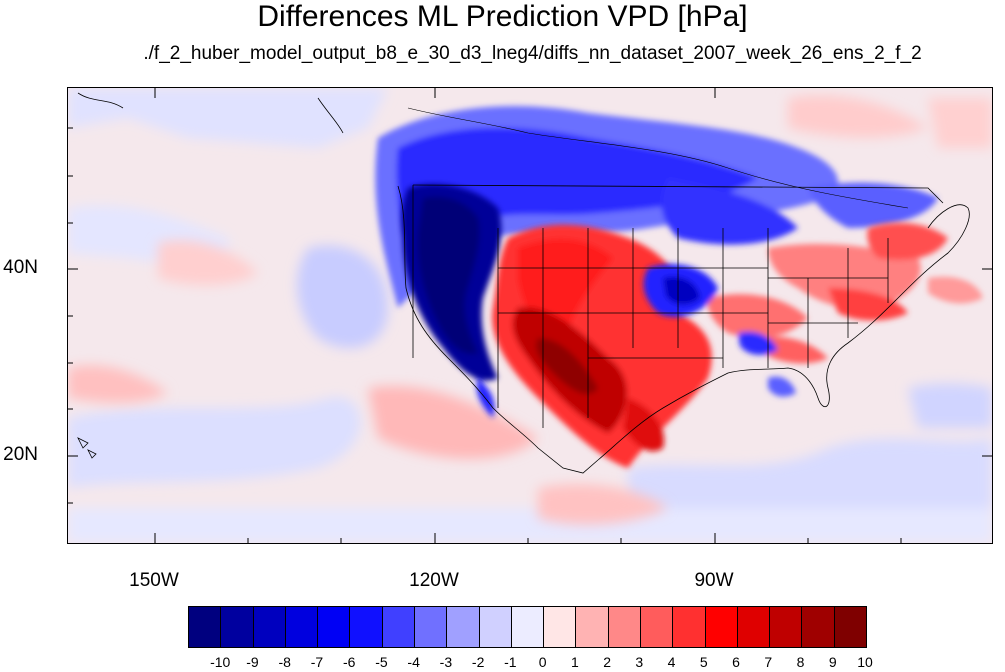 Image resolution: width=1005 pixels, height=672 pixels. I want to click on colorbar-tick-label: -9, so click(252, 662).